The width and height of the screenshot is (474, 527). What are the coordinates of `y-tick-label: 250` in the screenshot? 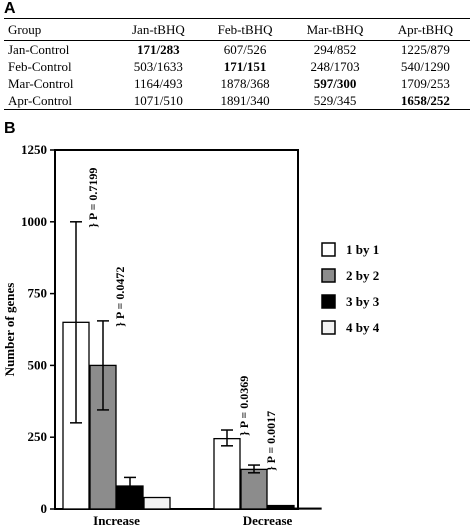 It's located at (38, 436).